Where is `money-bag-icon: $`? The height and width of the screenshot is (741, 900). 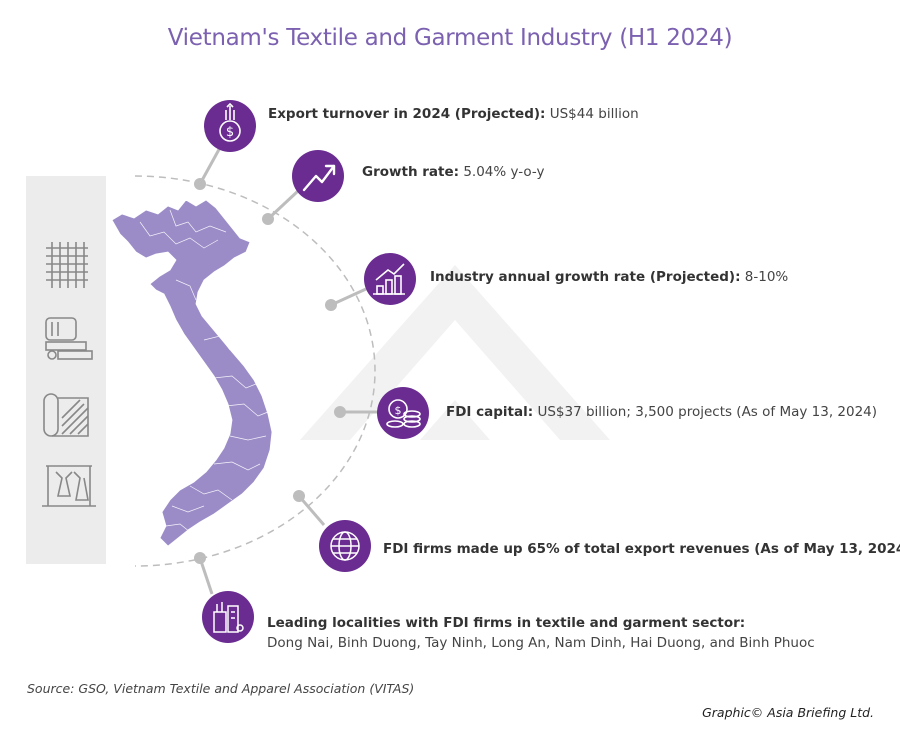
money-bag-icon: $ is located at coordinates (230, 122).